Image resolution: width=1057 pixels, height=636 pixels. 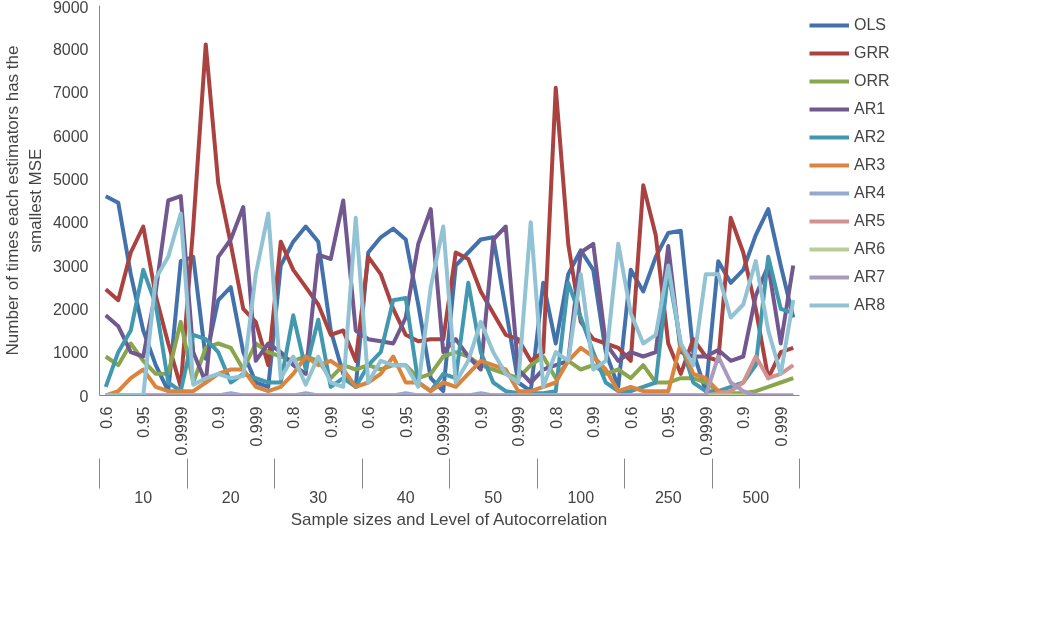 What do you see at coordinates (870, 221) in the screenshot?
I see `legend-label: AR5` at bounding box center [870, 221].